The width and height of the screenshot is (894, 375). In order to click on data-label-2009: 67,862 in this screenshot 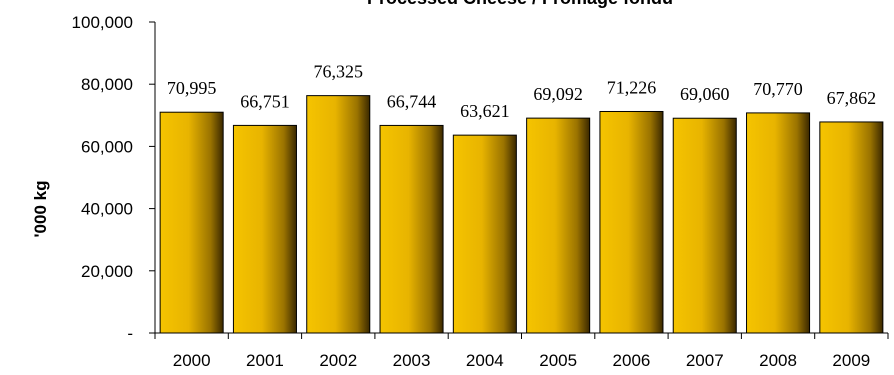, I will do `click(852, 98)`.